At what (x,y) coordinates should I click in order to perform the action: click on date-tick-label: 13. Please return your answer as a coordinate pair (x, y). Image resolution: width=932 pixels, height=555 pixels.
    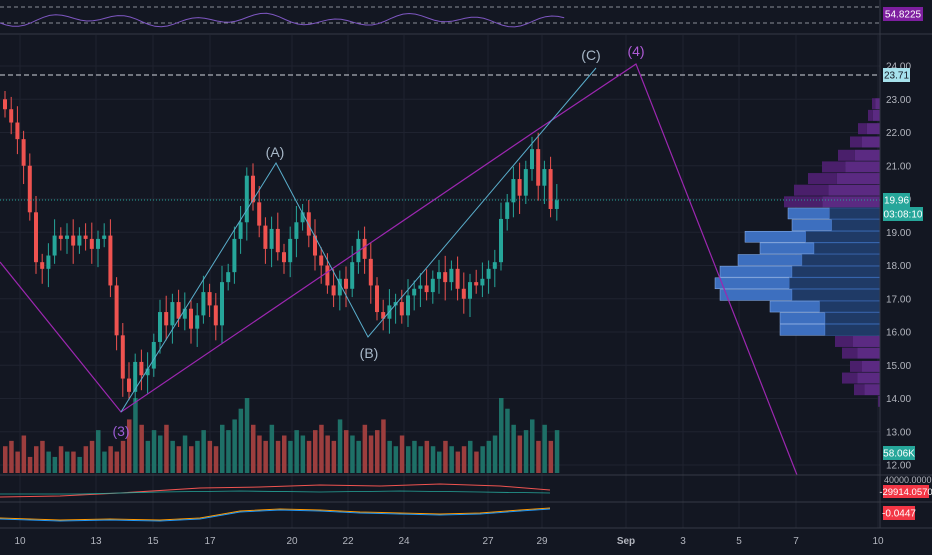
    Looking at the image, I should click on (96, 541).